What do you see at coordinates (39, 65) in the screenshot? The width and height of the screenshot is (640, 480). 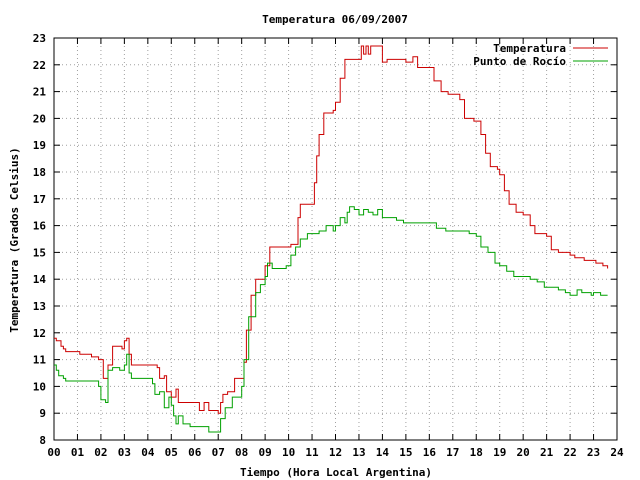 I see `y-tick-label: 22` at bounding box center [39, 65].